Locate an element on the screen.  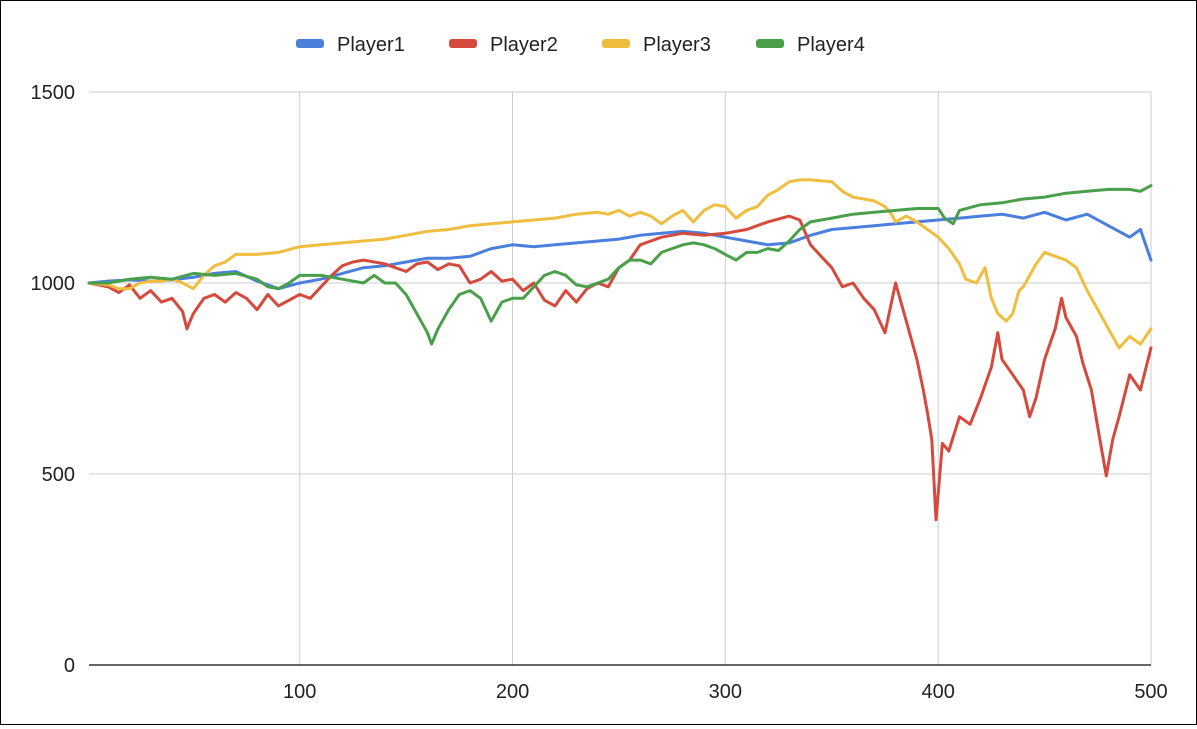
y-tick-label: 1000 is located at coordinates (53, 284).